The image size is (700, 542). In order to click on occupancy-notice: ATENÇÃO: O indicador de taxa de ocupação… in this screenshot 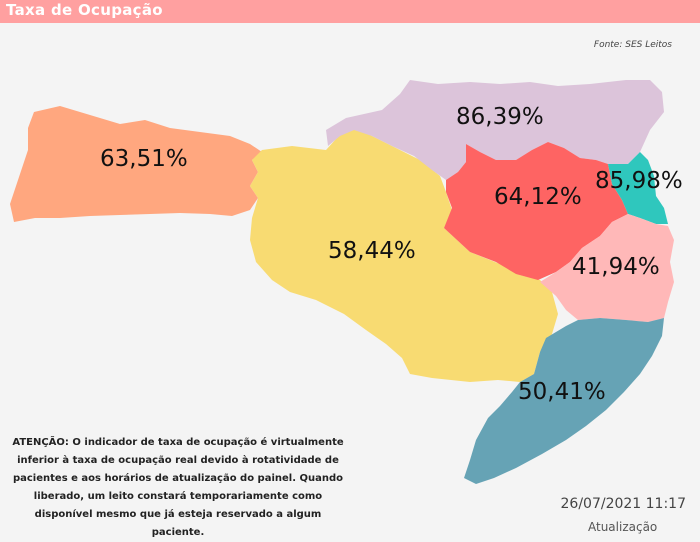, I will do `click(178, 487)`.